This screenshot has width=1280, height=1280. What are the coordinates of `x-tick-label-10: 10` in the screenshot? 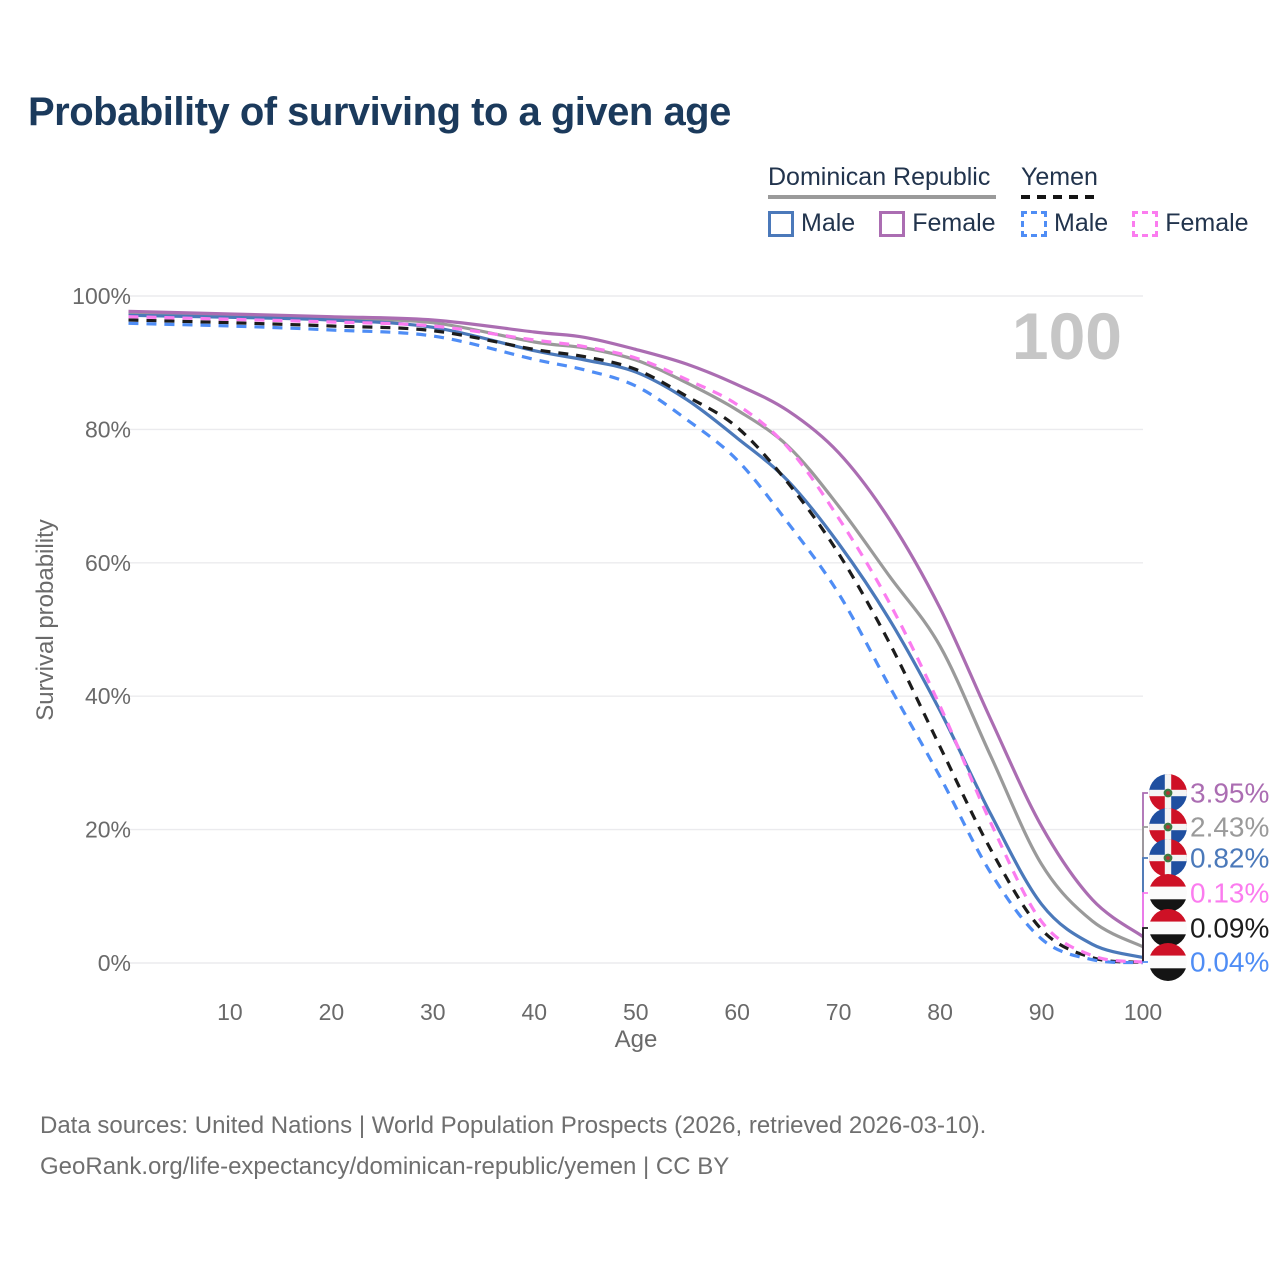 It's located at (230, 1012).